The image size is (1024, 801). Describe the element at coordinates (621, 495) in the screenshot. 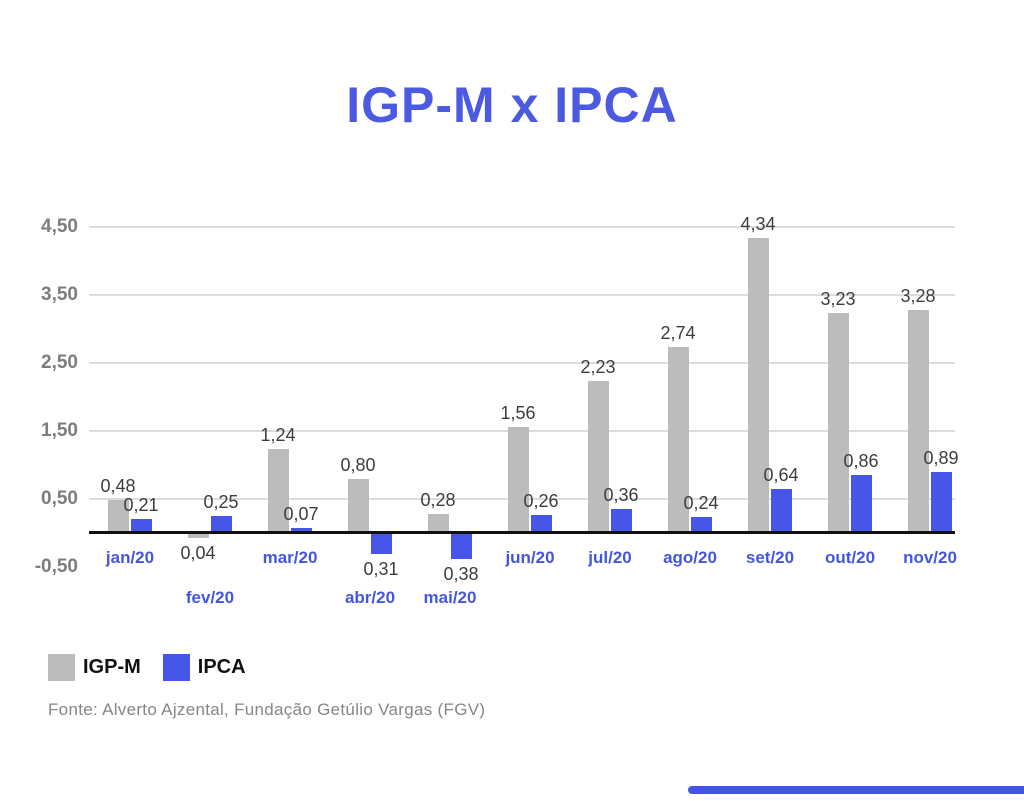

I see `bar-value-label: 0,36` at that location.